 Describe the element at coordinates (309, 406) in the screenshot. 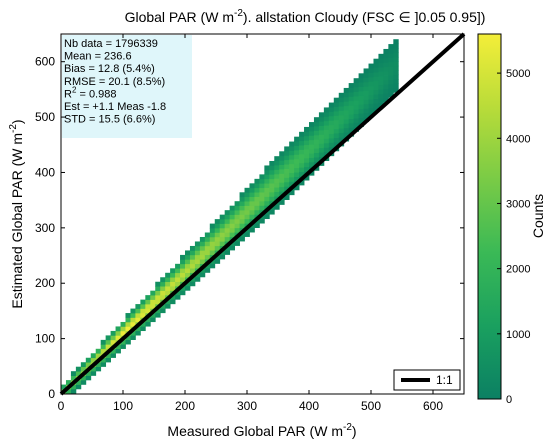

I see `x-tick-label: 400` at that location.